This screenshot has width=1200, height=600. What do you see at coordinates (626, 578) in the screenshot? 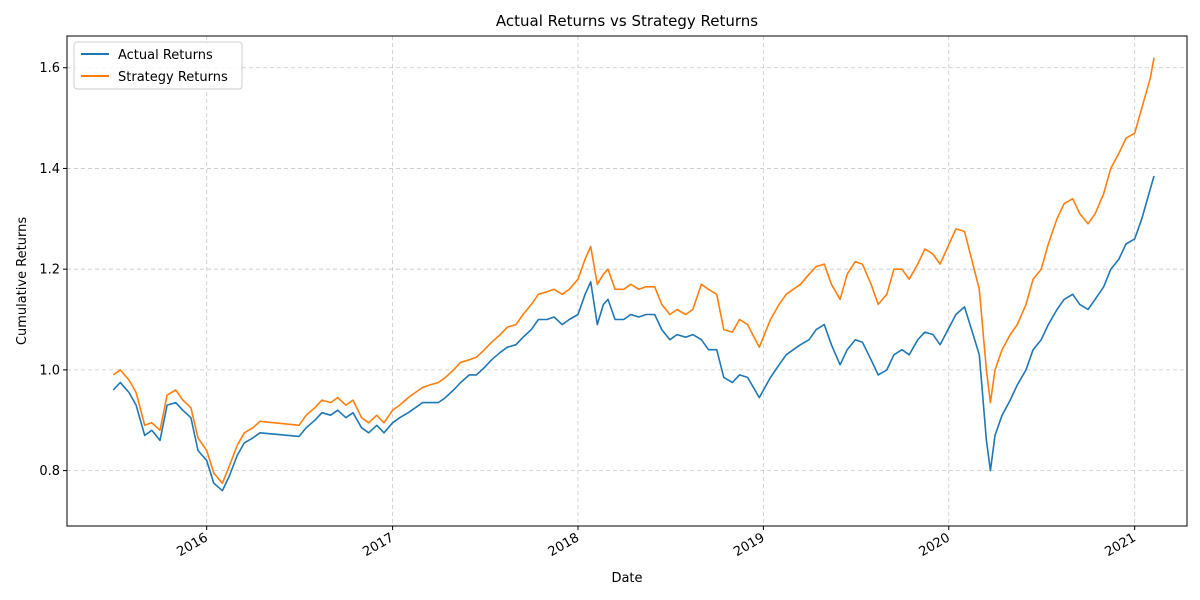
I see `x-axis-label: Date` at bounding box center [626, 578].